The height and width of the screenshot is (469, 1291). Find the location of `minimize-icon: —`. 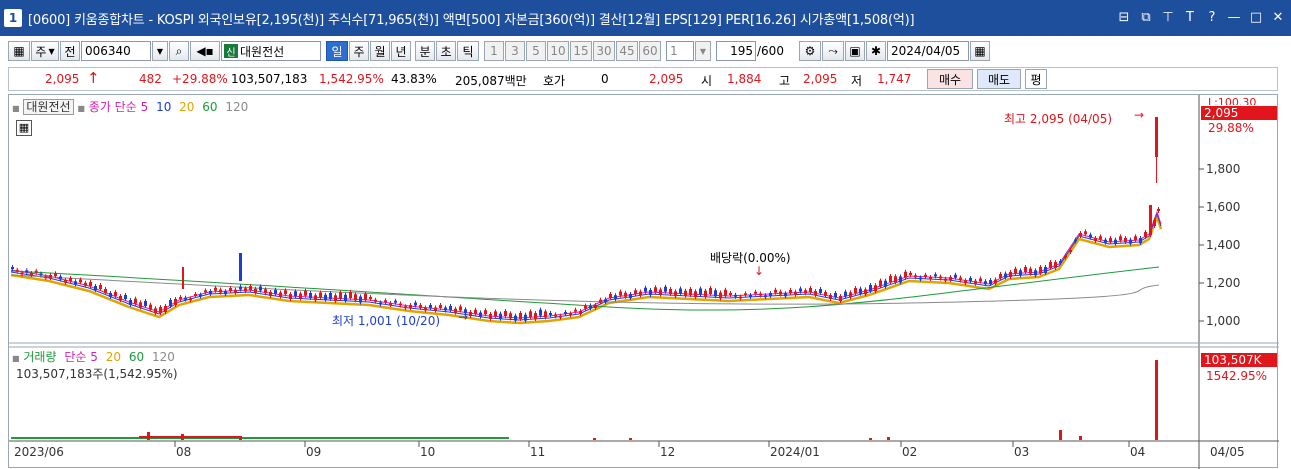

minimize-icon: — is located at coordinates (1234, 17).